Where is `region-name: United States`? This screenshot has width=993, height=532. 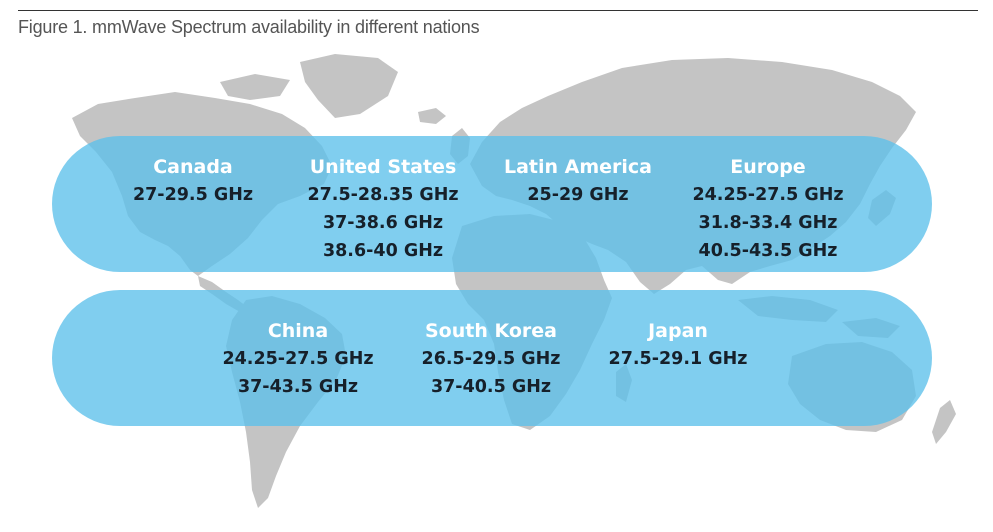 region-name: United States is located at coordinates (383, 167).